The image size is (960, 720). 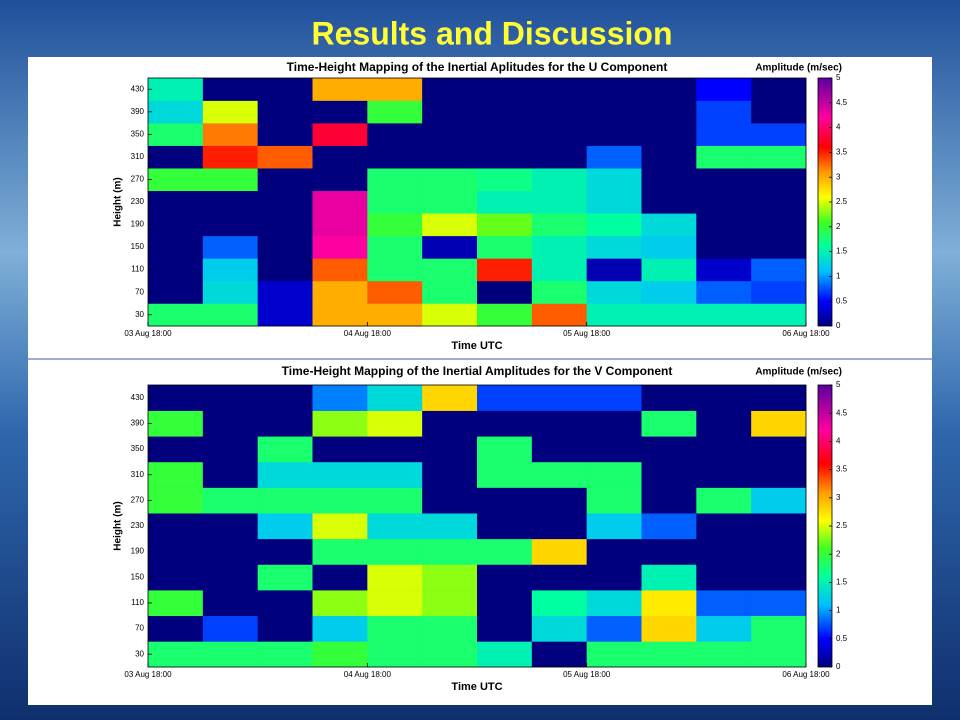 I want to click on x-tick-label: 03 Aug 18:00, so click(x=148, y=674).